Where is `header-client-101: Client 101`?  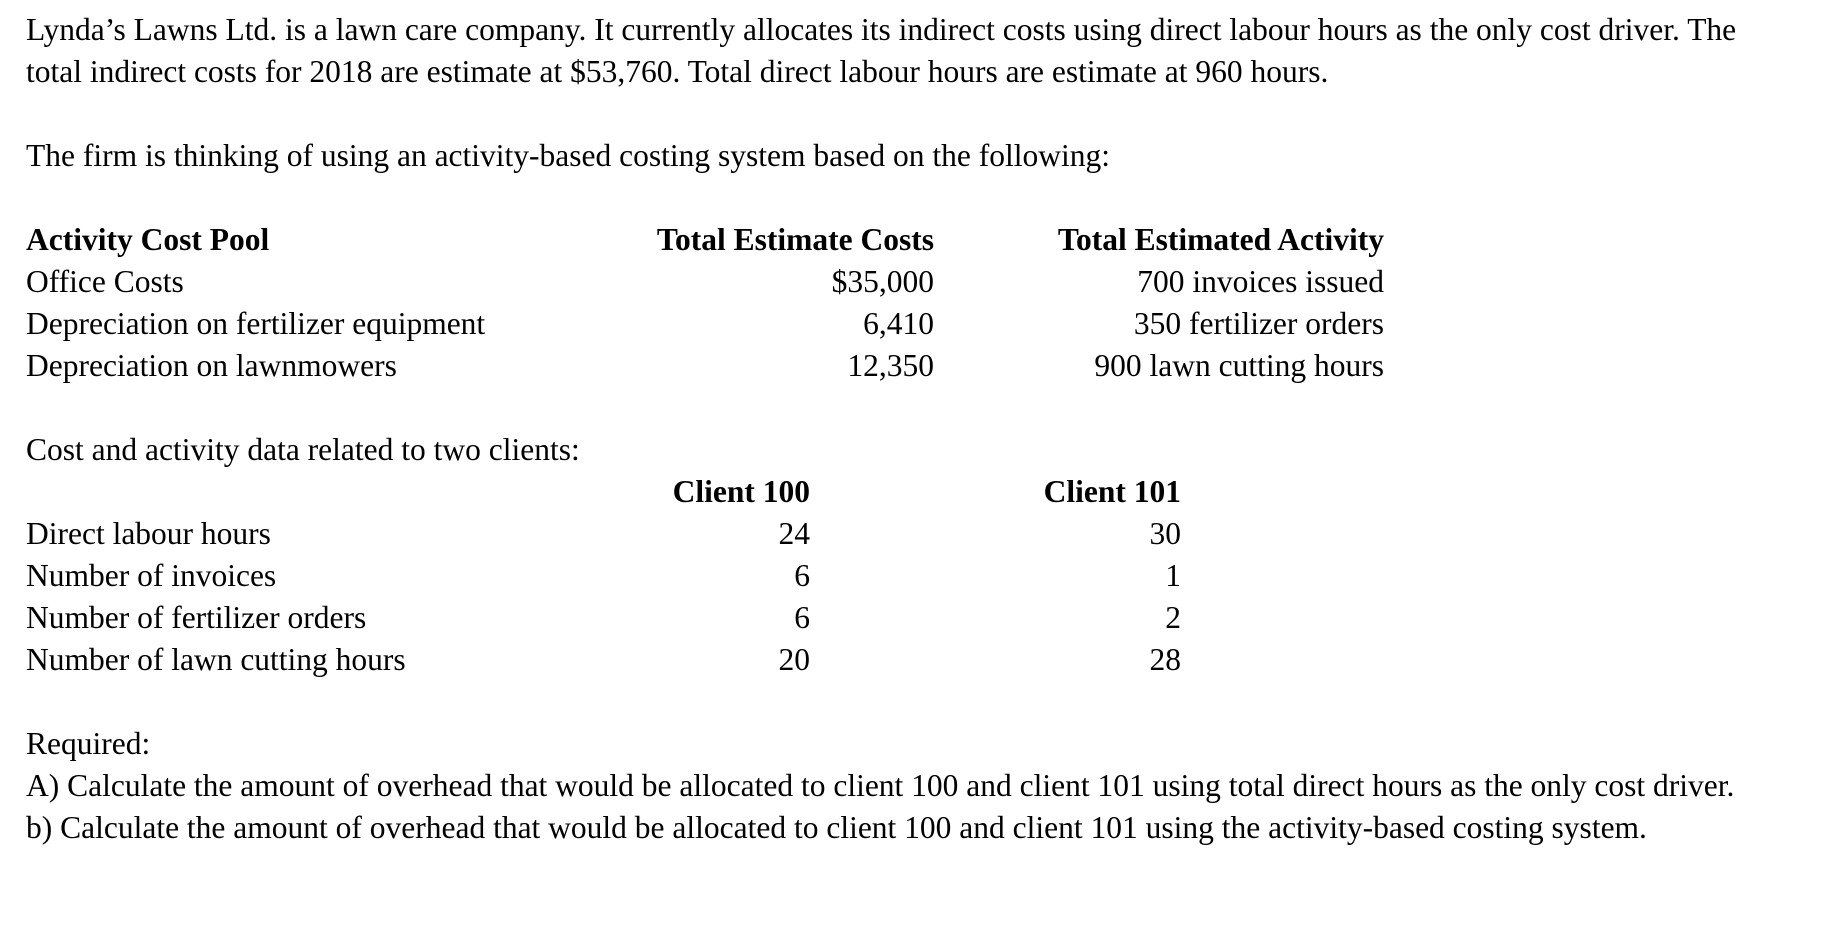
header-client-101: Client 101 is located at coordinates (1112, 491).